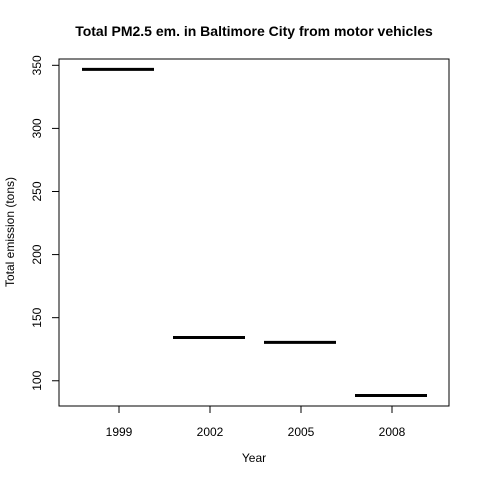  I want to click on y-axis-label: Total emission (tons), so click(10, 232).